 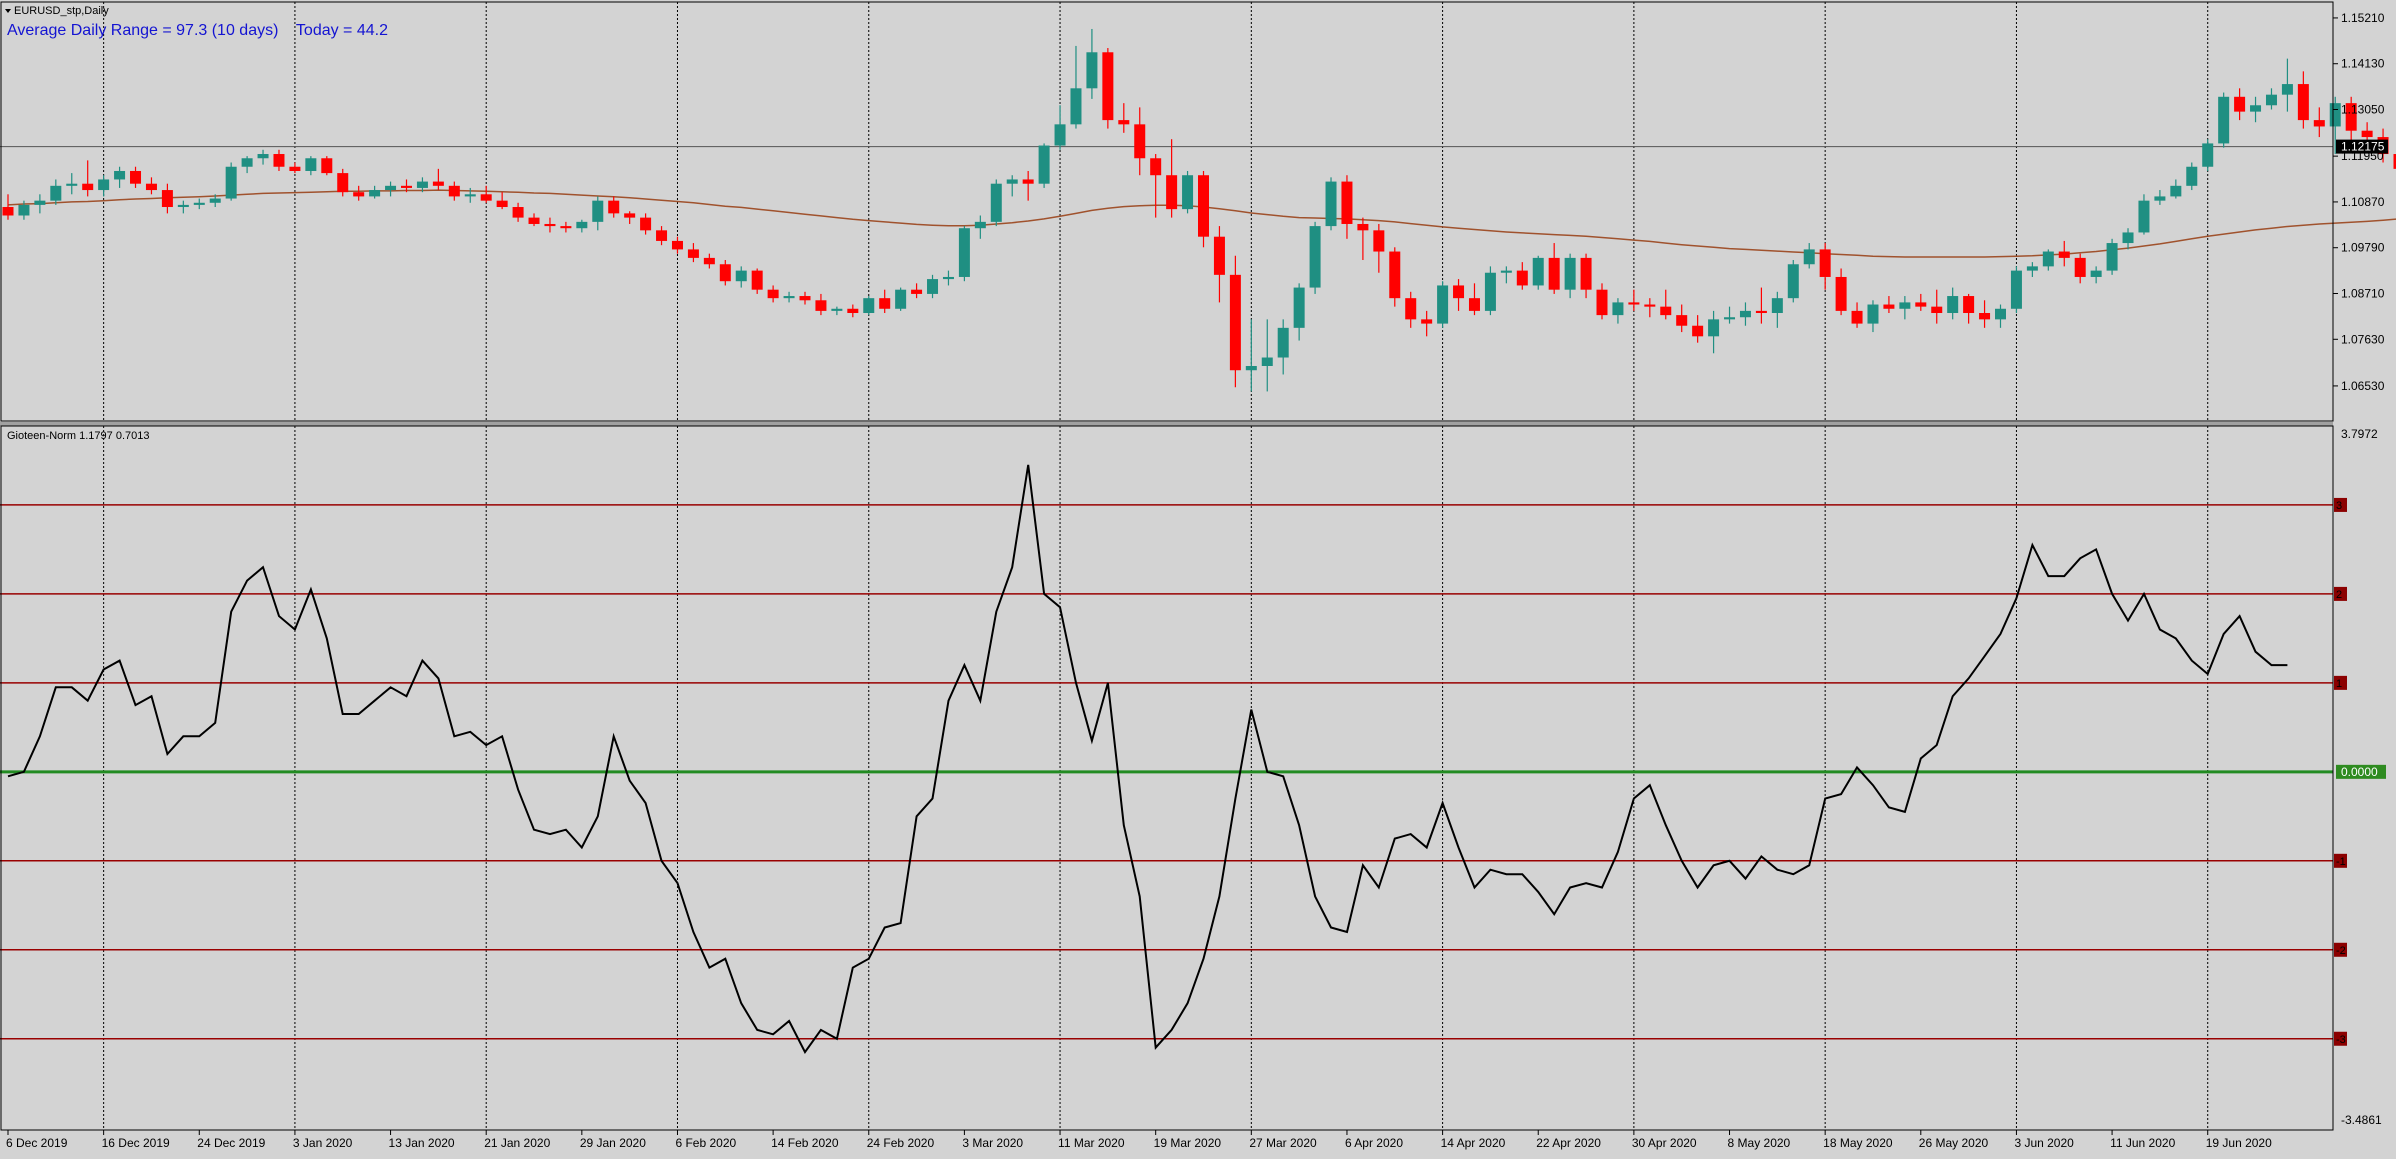 What do you see at coordinates (613, 1143) in the screenshot?
I see `time-label: 29 Jan 2020` at bounding box center [613, 1143].